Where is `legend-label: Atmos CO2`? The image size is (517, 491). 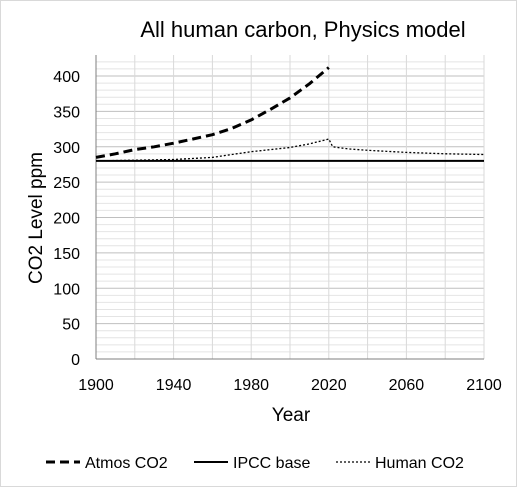 legend-label: Atmos CO2 is located at coordinates (126, 463).